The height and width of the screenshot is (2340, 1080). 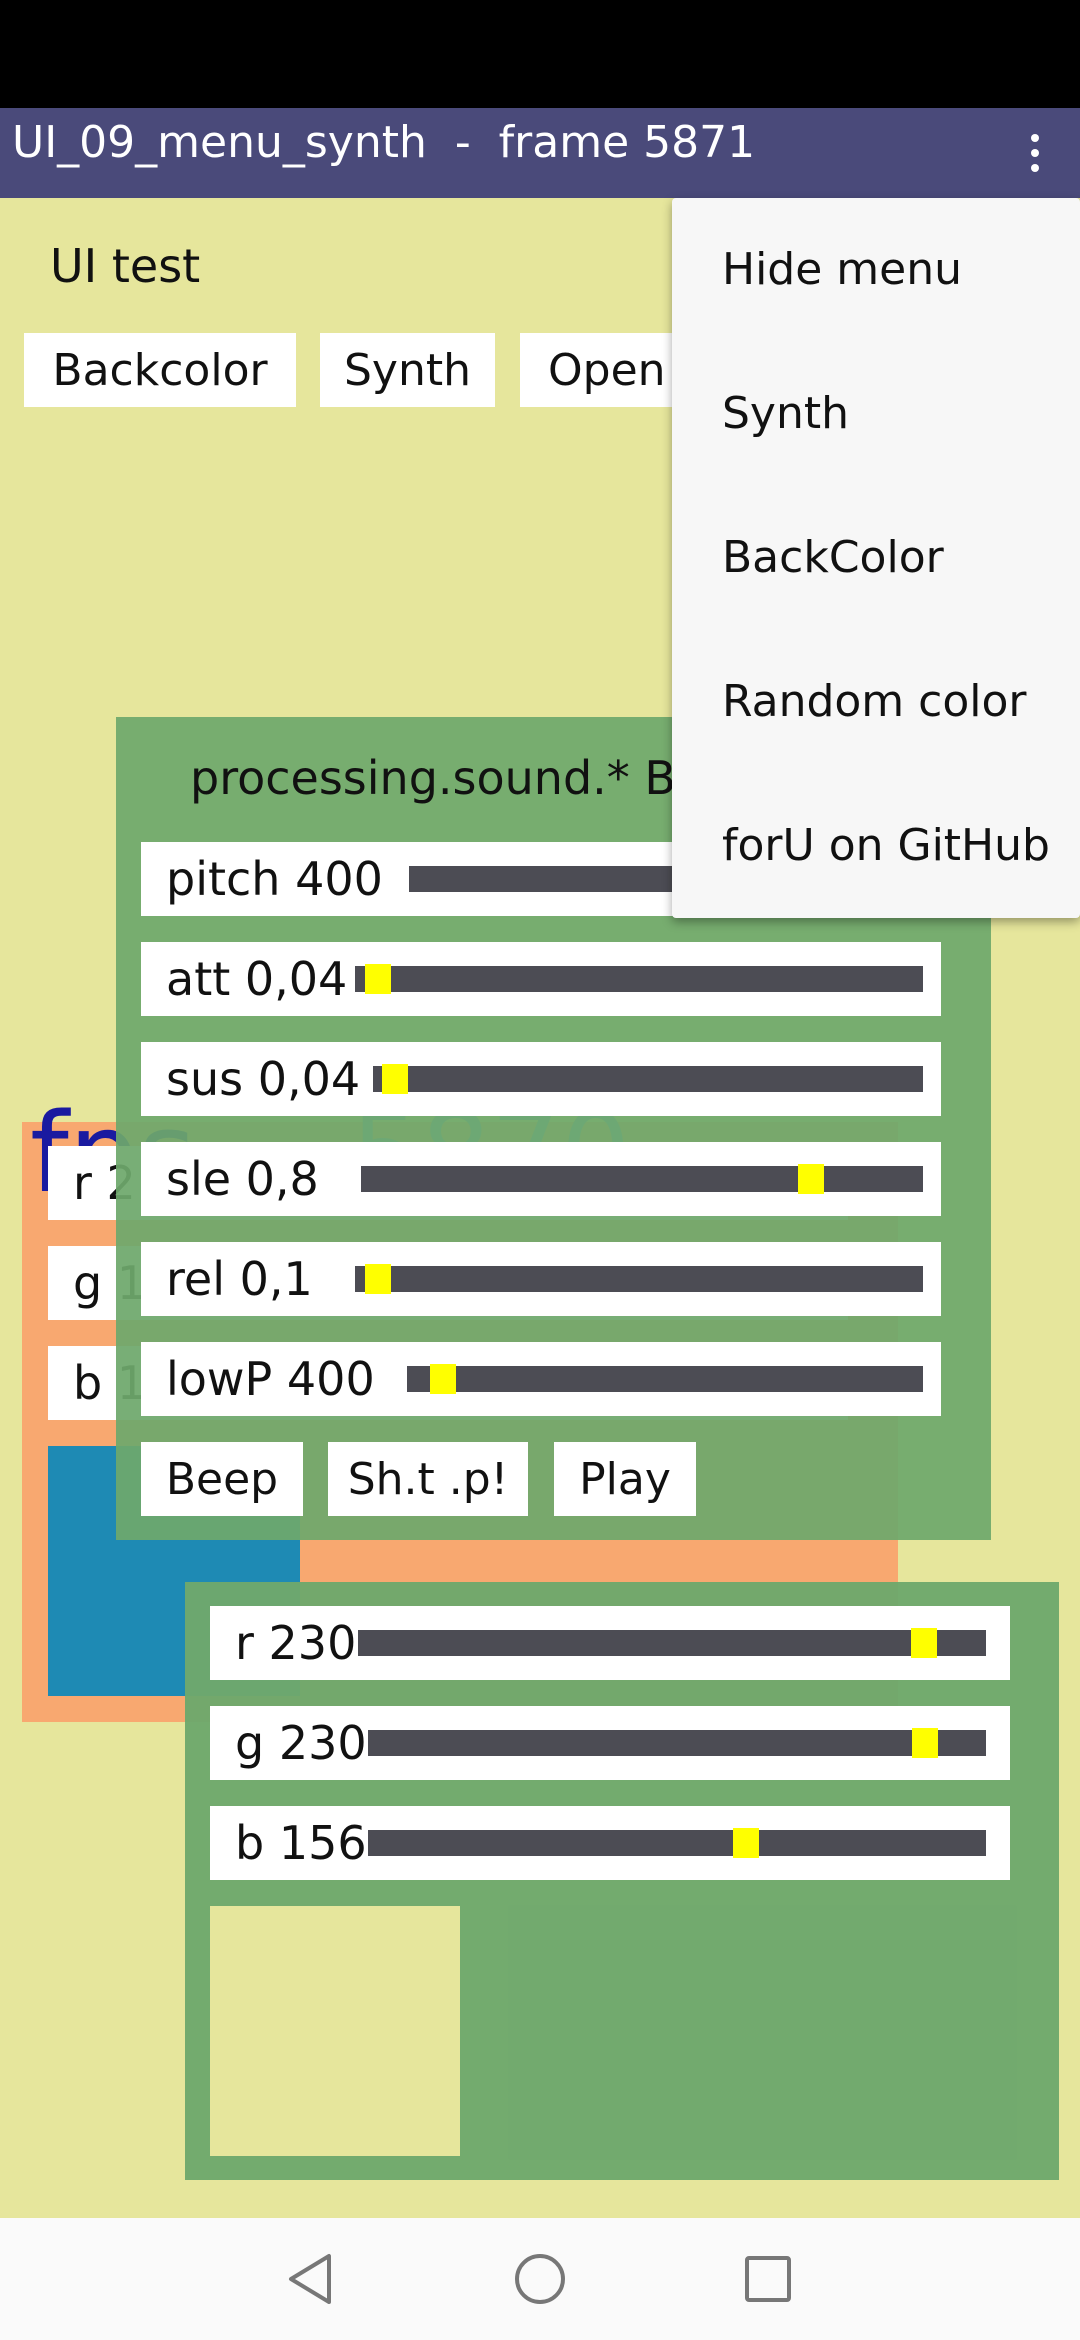 What do you see at coordinates (125, 266) in the screenshot?
I see `canvas-heading: UI test` at bounding box center [125, 266].